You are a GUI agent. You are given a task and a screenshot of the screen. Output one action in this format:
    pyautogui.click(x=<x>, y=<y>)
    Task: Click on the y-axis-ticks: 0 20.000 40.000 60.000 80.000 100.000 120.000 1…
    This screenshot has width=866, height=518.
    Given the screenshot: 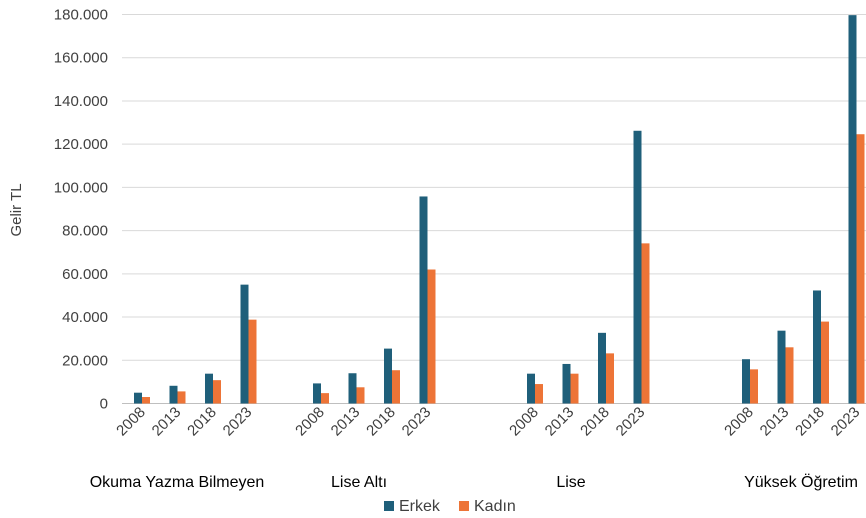 What is the action you would take?
    pyautogui.click(x=81, y=210)
    